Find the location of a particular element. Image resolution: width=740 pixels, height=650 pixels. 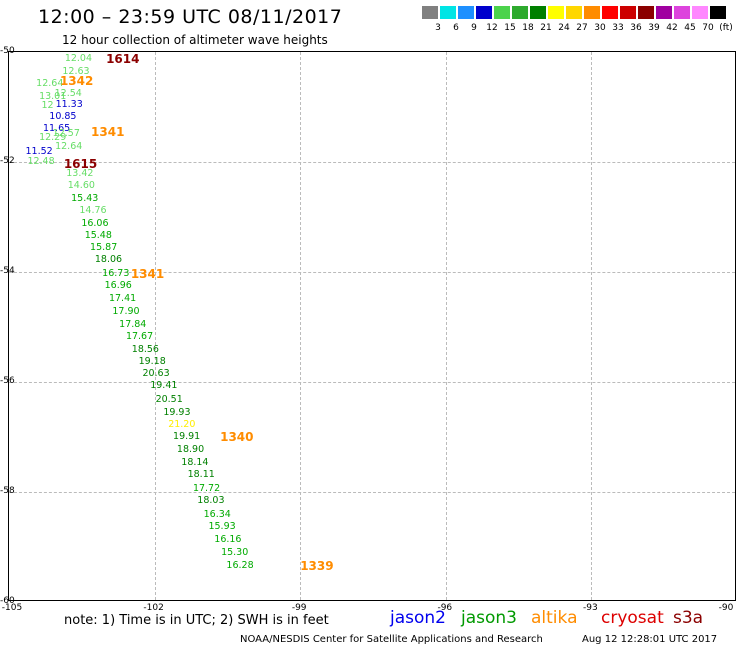

legend-value: 30 is located at coordinates (600, 28).